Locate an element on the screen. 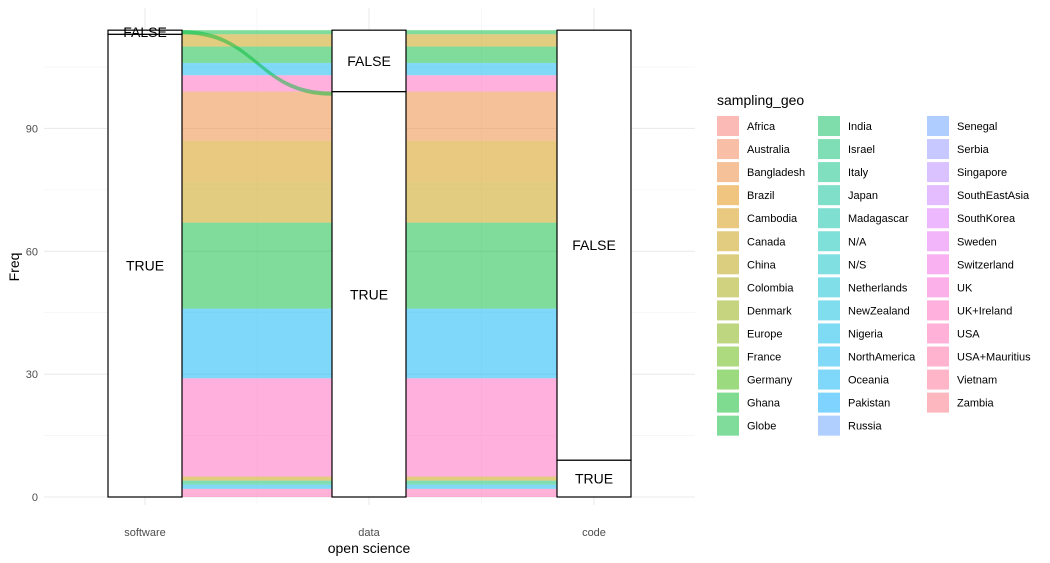  legend-label: Cambodia is located at coordinates (772, 219).